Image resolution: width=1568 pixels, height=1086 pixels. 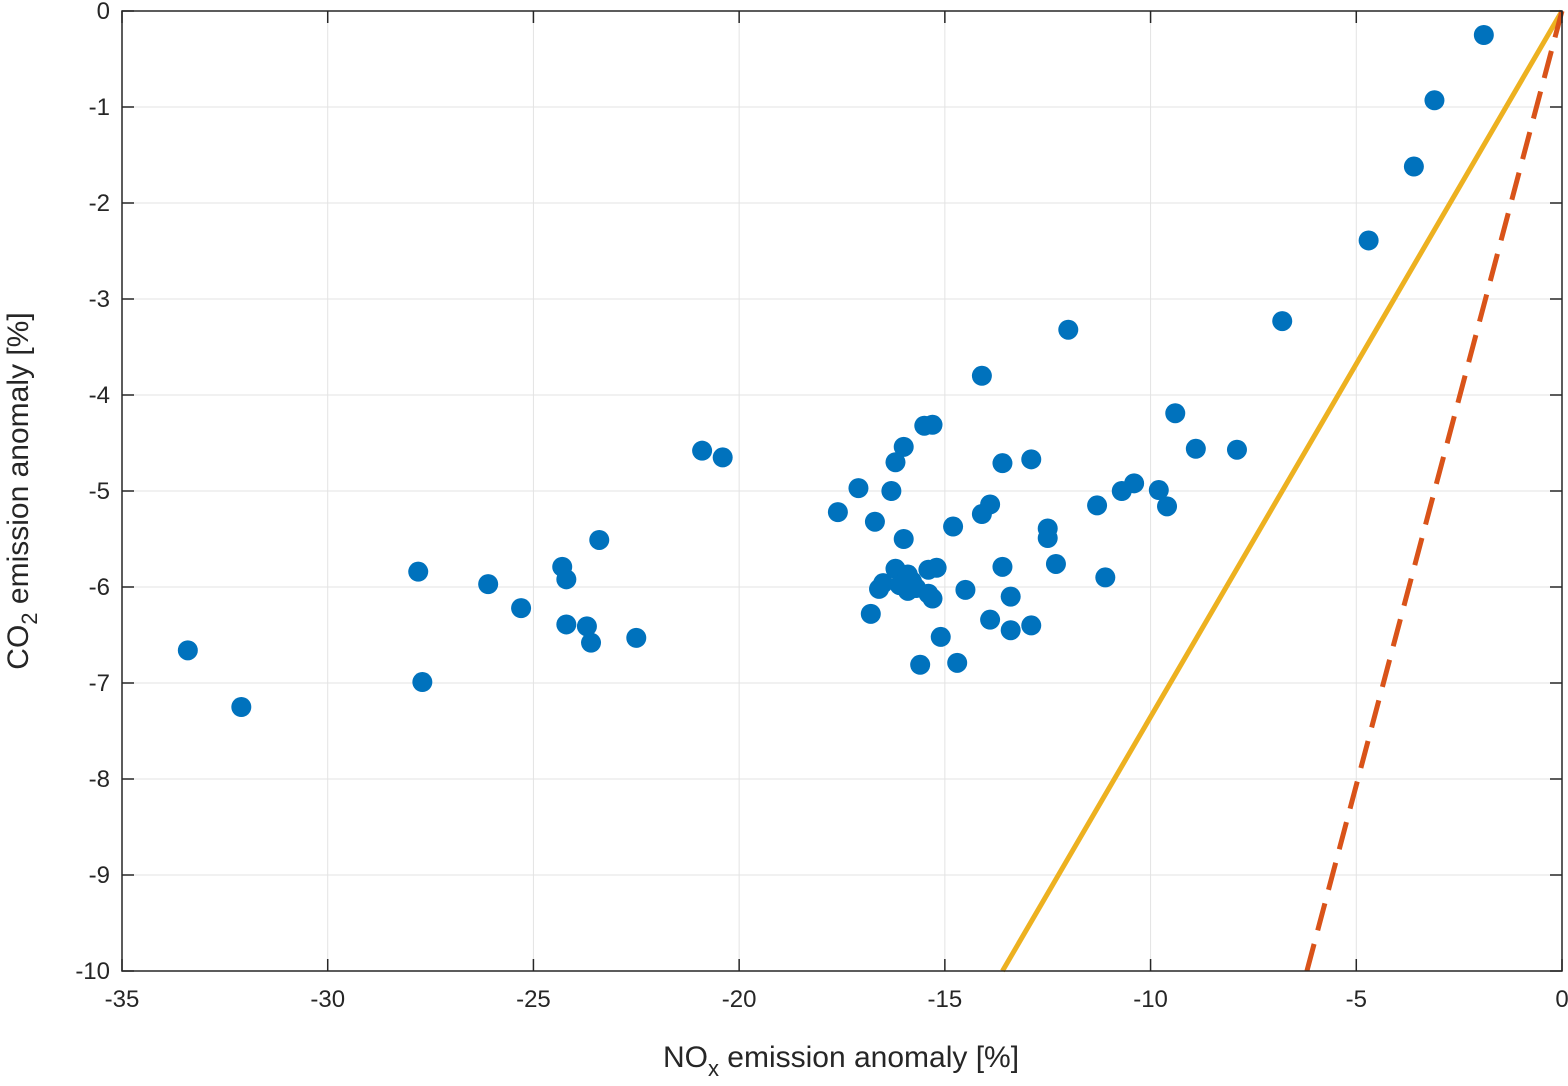 I want to click on x-tick-label: -25, so click(x=533, y=999).